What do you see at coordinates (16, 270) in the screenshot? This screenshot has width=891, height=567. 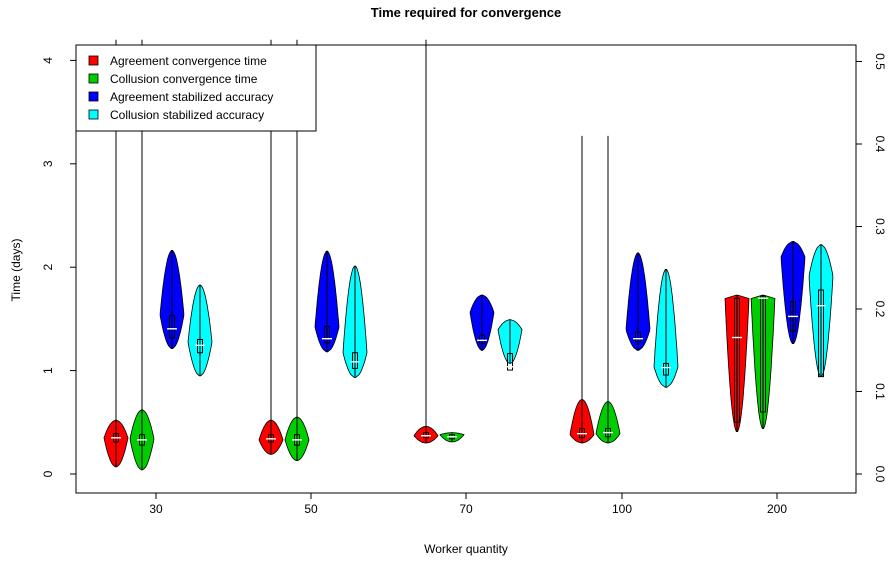 I see `y-axis-label: Time (days)` at bounding box center [16, 270].